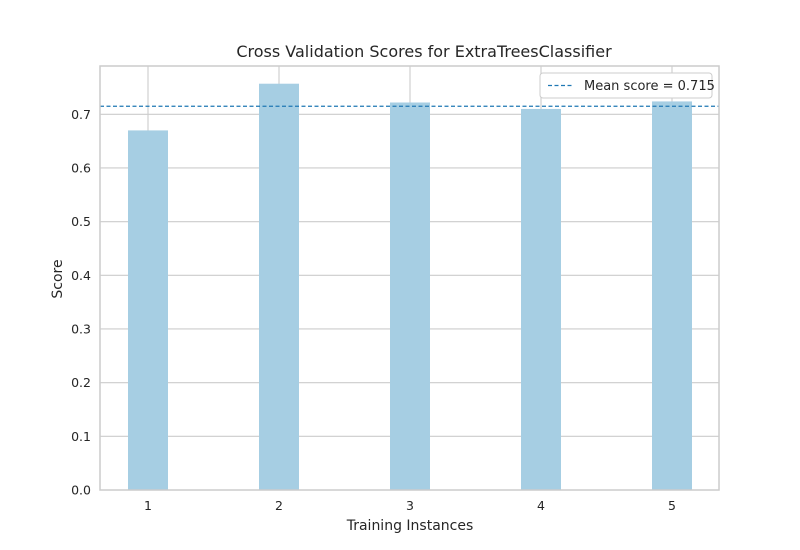 Image resolution: width=800 pixels, height=550 pixels. I want to click on y-tick-label: 0.0, so click(81, 490).